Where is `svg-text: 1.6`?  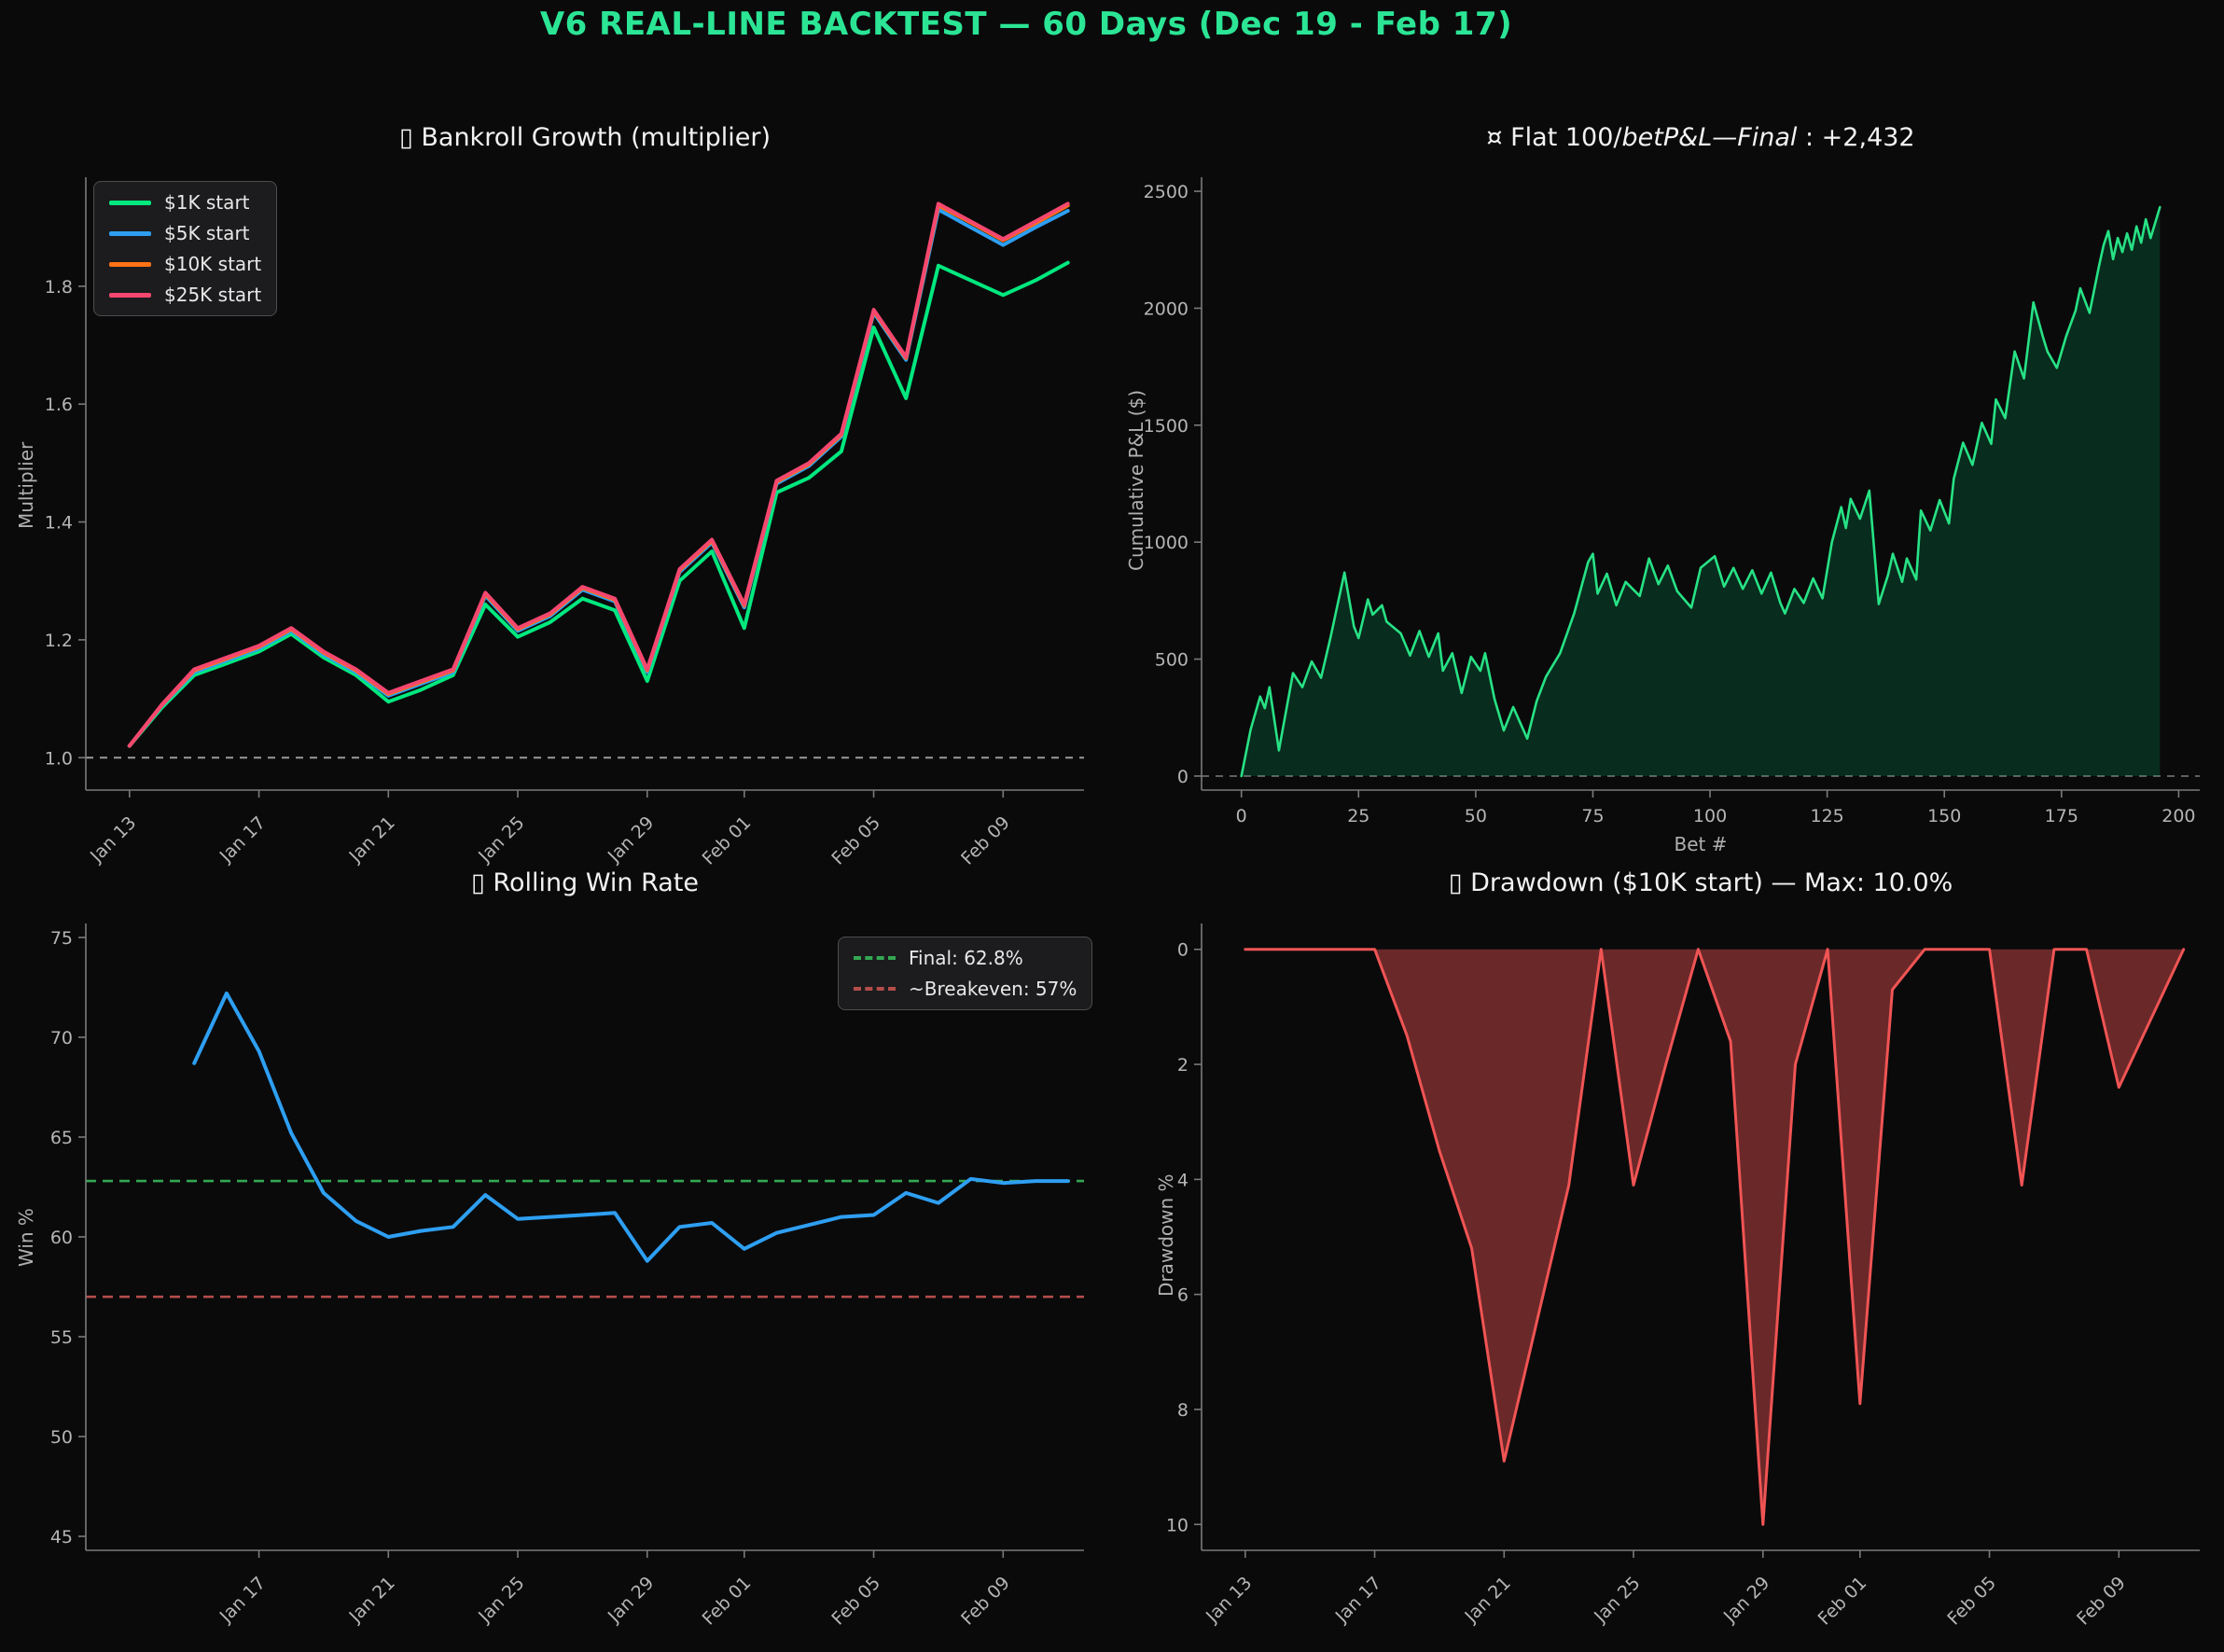
svg-text: 1.6 is located at coordinates (59, 405).